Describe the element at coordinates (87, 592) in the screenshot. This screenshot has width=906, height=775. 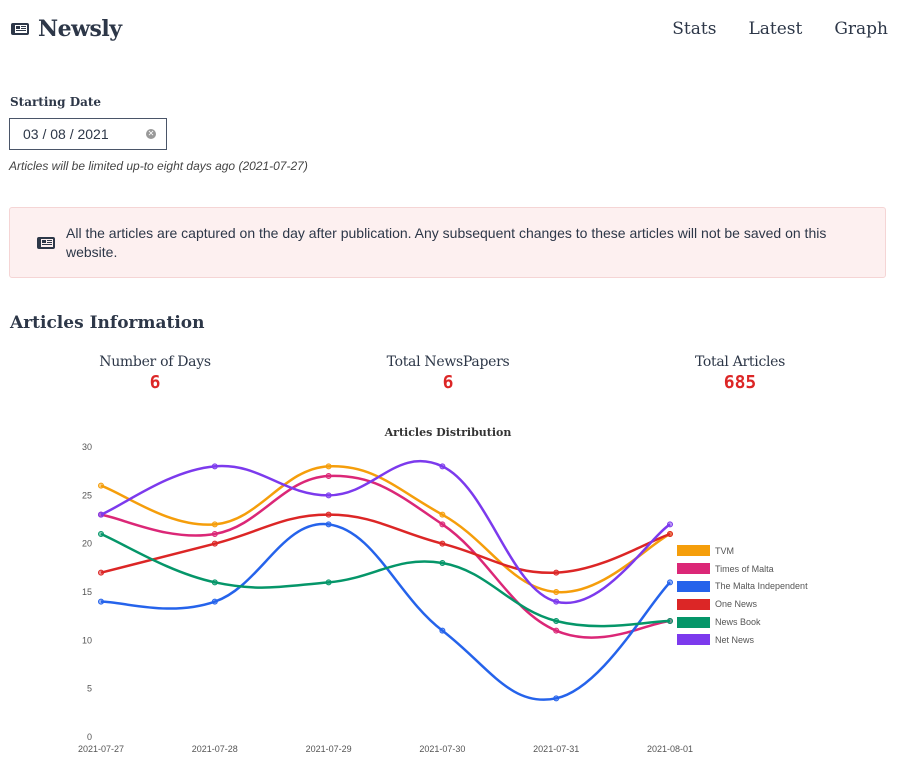
I see `y-tick-label: 15` at that location.